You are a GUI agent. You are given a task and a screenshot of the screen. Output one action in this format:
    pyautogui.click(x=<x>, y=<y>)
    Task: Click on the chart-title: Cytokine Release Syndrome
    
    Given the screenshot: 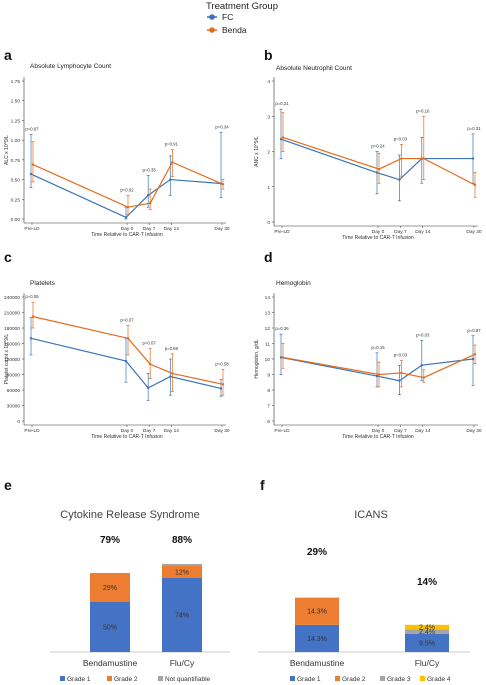 What is the action you would take?
    pyautogui.click(x=129, y=515)
    